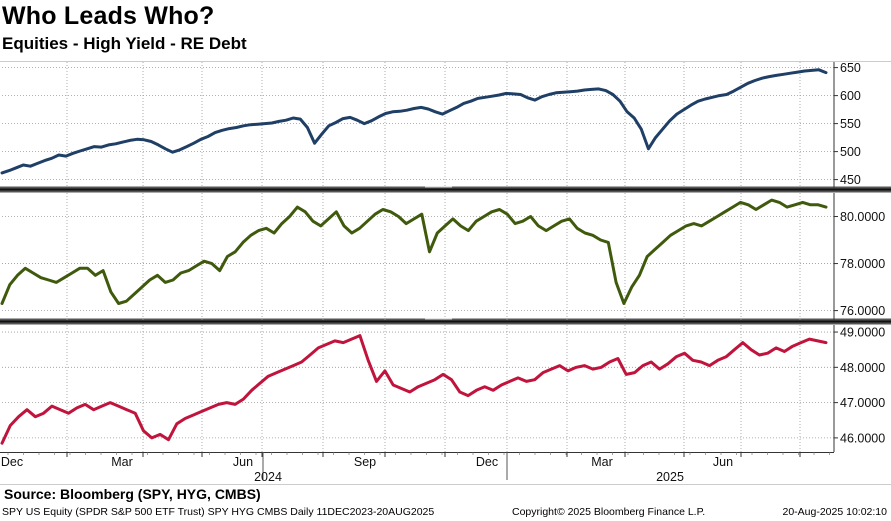  Describe the element at coordinates (670, 477) in the screenshot. I see `x-year-label: 2025` at that location.